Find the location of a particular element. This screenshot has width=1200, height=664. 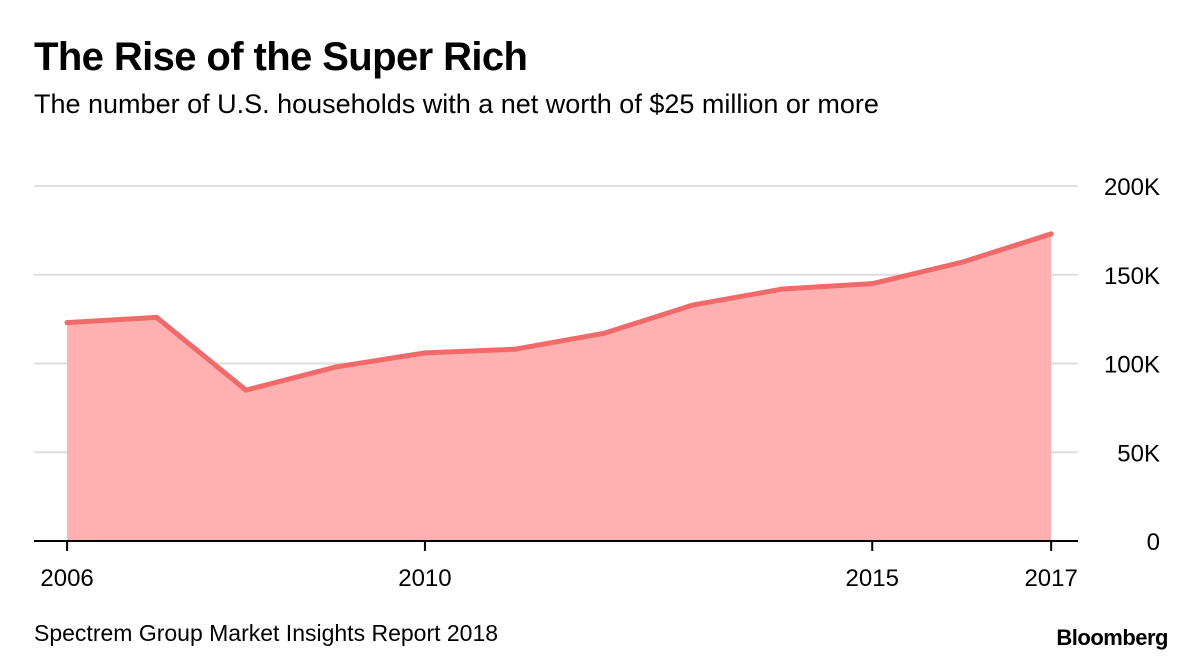

y-tick-label: 50K is located at coordinates (1138, 453).